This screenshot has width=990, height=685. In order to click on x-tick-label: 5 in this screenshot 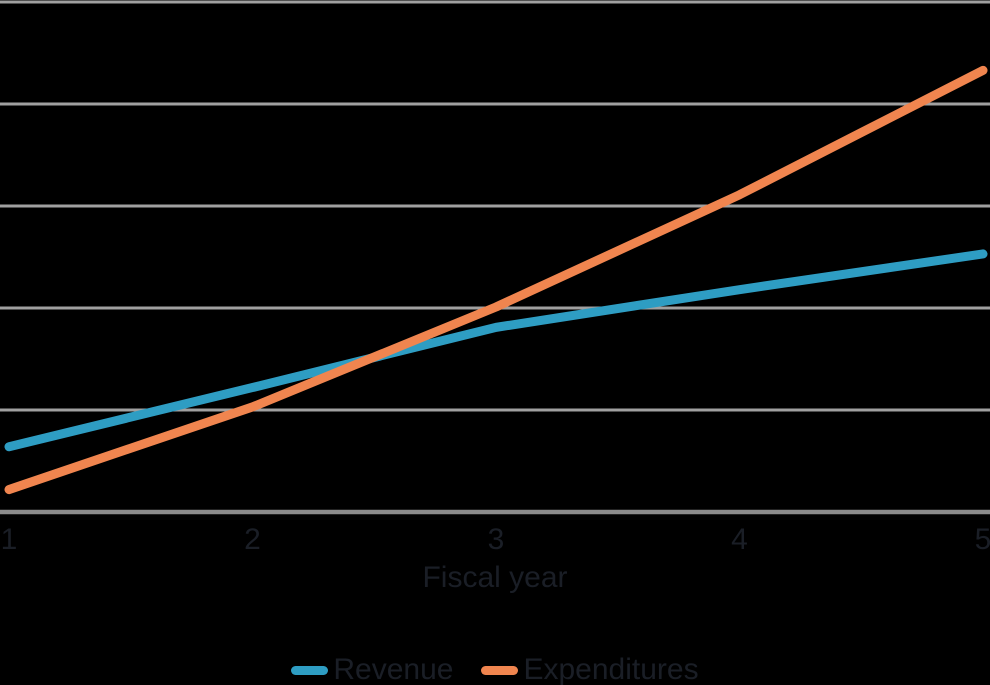, I will do `click(982, 539)`.